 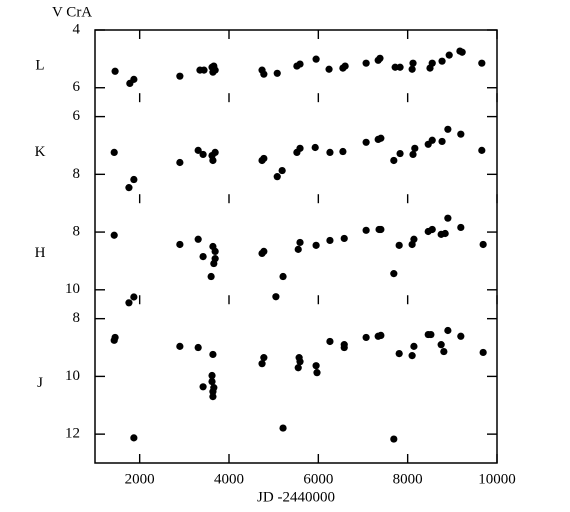 I want to click on x-tick-label: 4000, so click(x=229, y=479).